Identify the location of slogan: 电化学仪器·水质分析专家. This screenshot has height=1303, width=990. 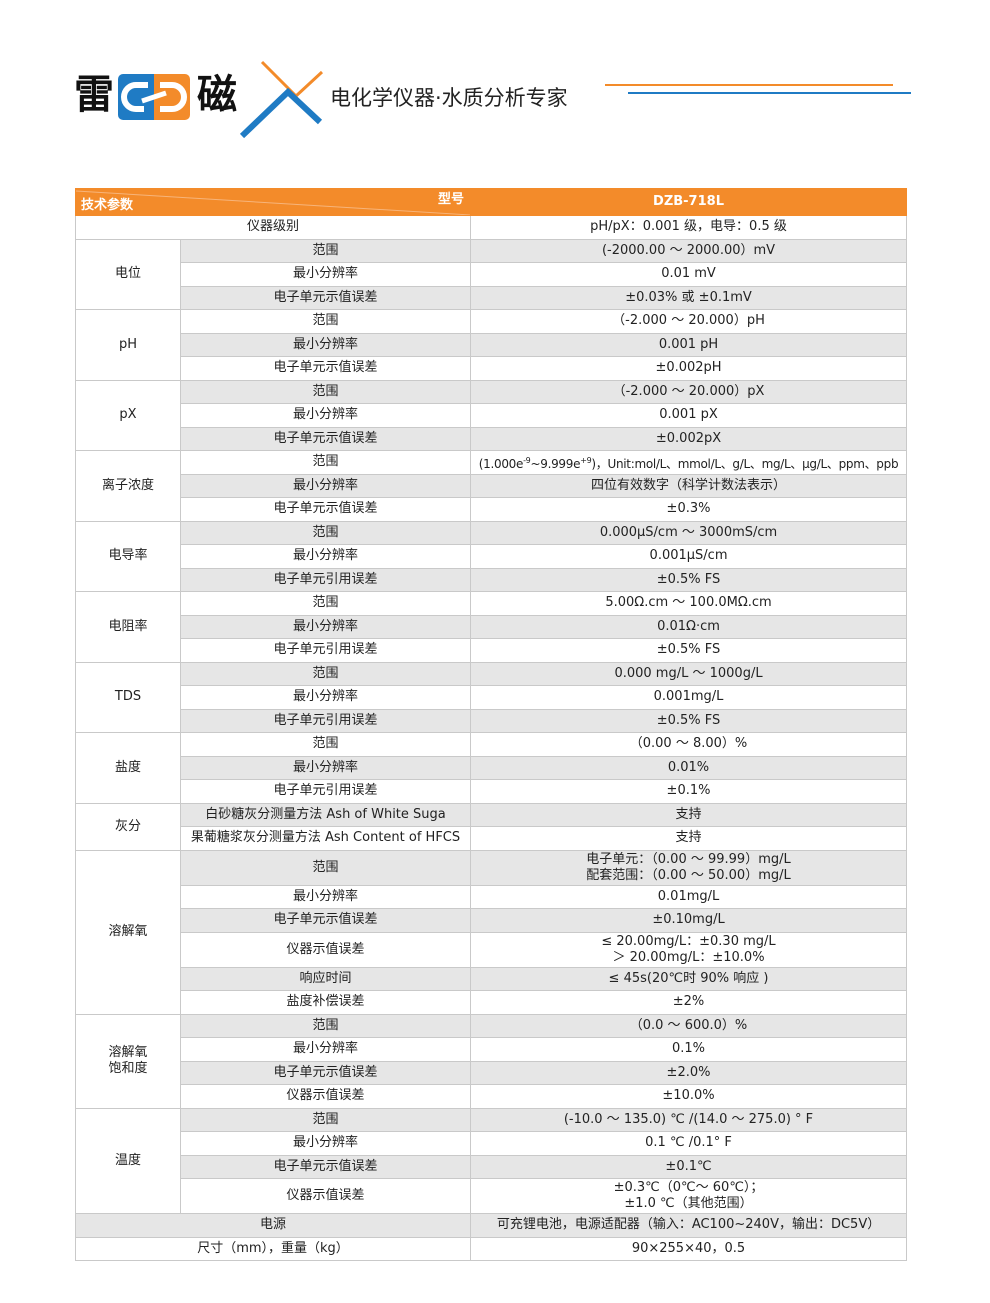
(449, 98).